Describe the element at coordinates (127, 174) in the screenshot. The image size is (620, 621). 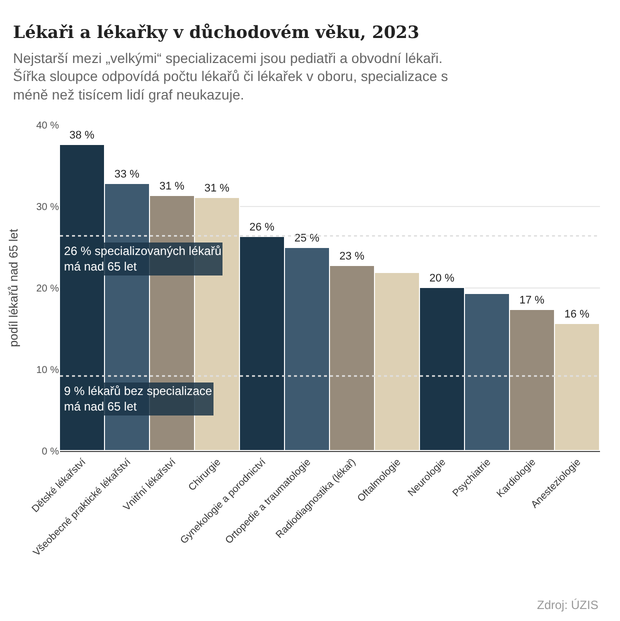
I see `data-label: 33 %` at that location.